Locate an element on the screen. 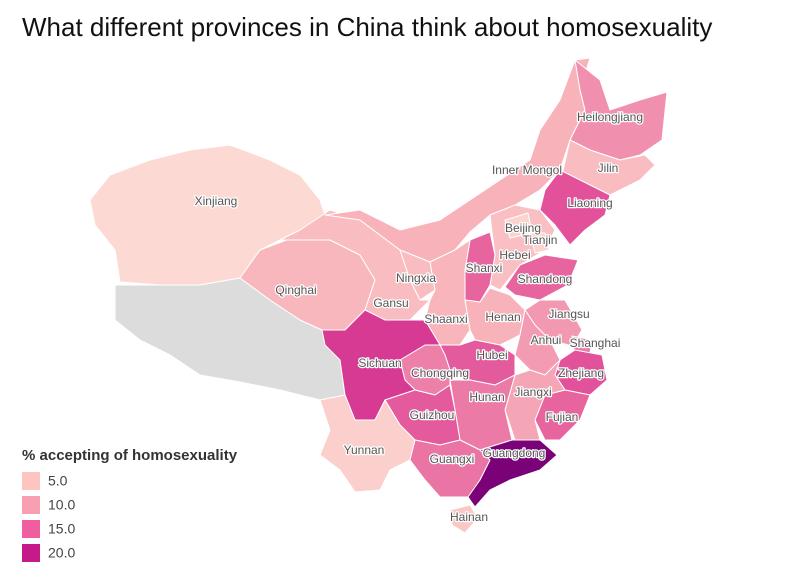 This screenshot has width=803, height=587. province-label: Shaanxi is located at coordinates (445, 319).